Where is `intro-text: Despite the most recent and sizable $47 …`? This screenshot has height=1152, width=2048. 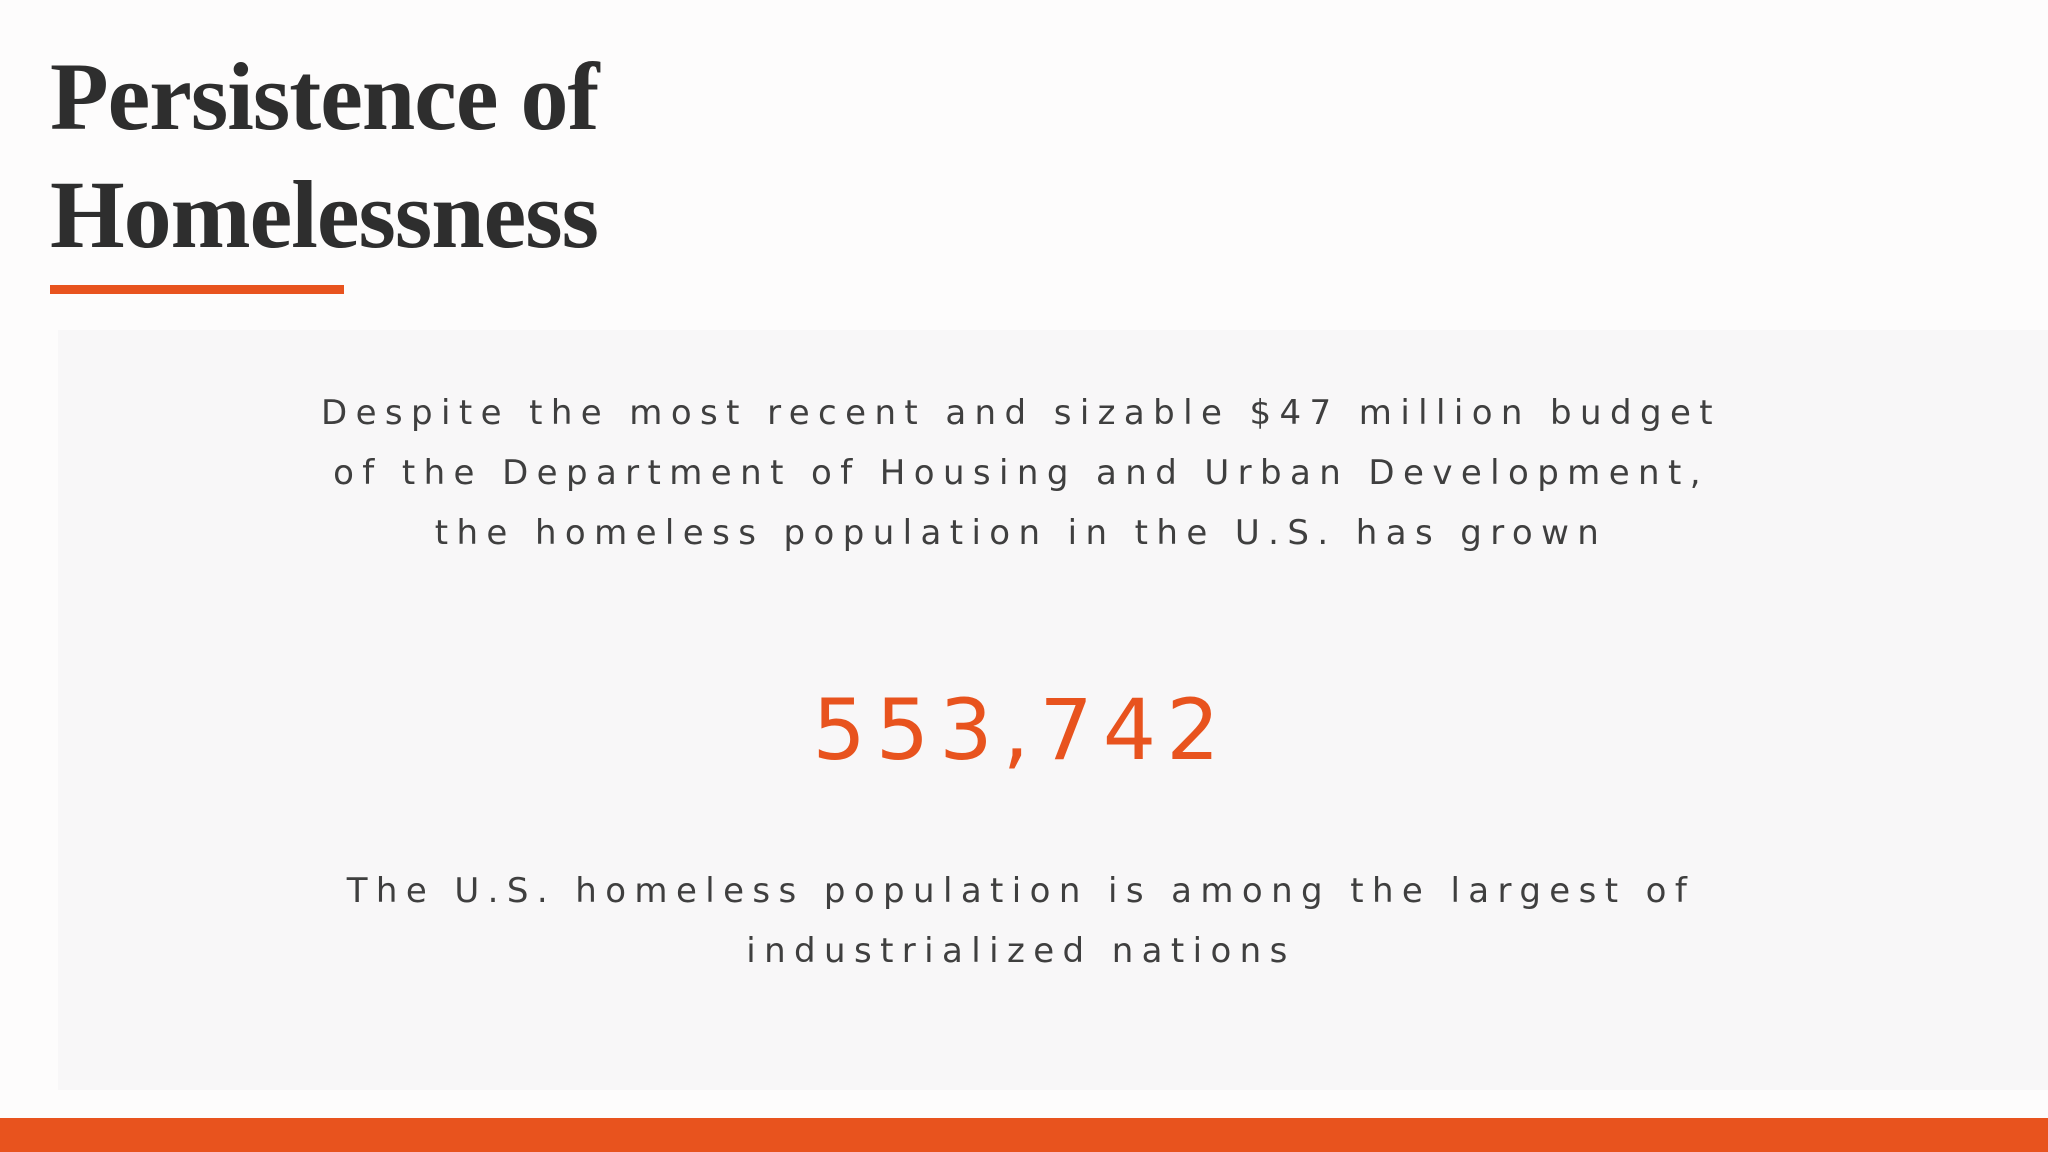
intro-text: Despite the most recent and sizable $47 … is located at coordinates (1021, 473).